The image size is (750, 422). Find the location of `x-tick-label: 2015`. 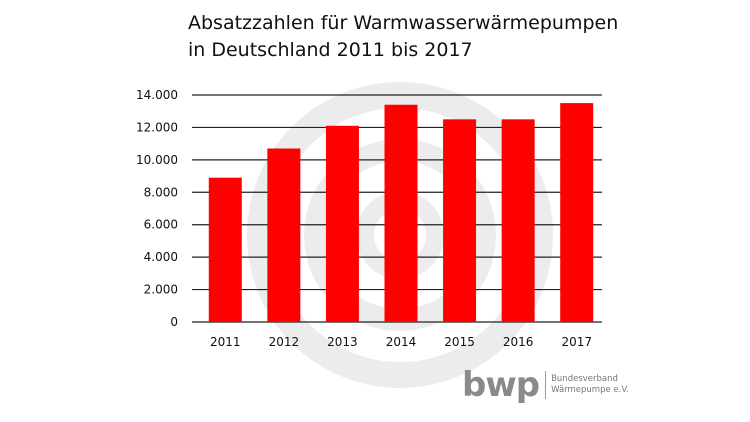

x-tick-label: 2015 is located at coordinates (459, 342).